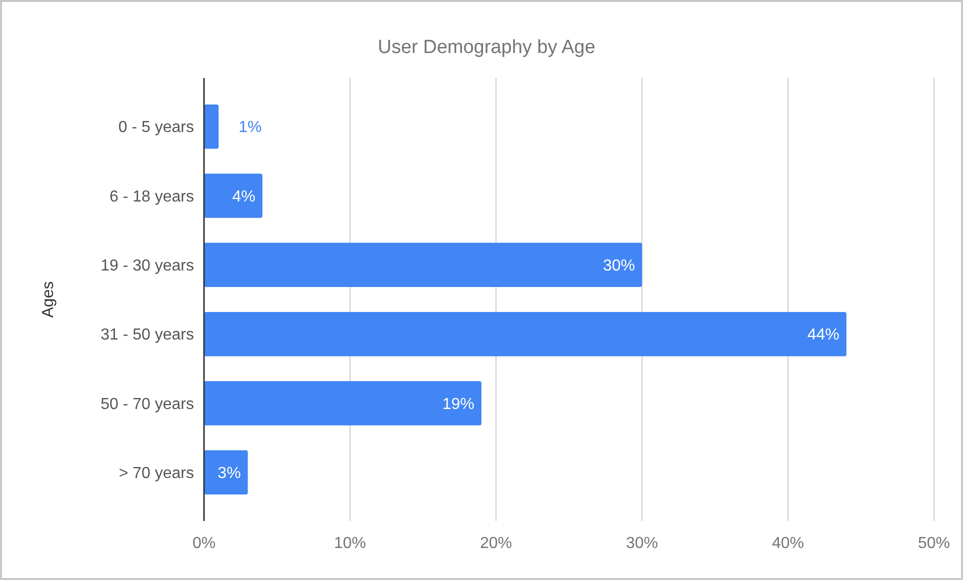 The width and height of the screenshot is (963, 580). I want to click on x-tick-label: 30%, so click(642, 543).